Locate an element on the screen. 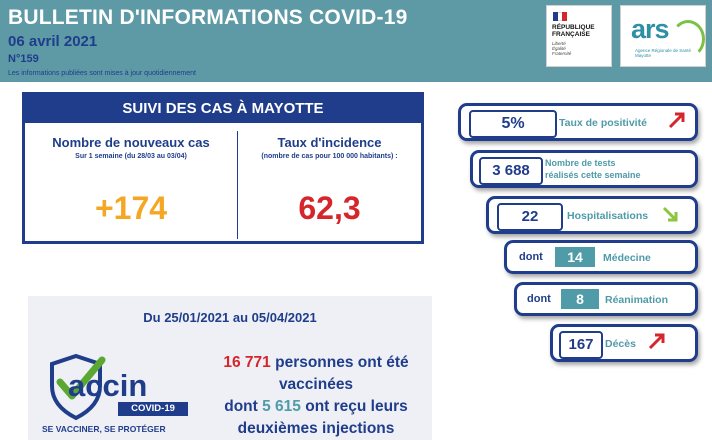  vaccinated-count: 16 771 is located at coordinates (247, 362).